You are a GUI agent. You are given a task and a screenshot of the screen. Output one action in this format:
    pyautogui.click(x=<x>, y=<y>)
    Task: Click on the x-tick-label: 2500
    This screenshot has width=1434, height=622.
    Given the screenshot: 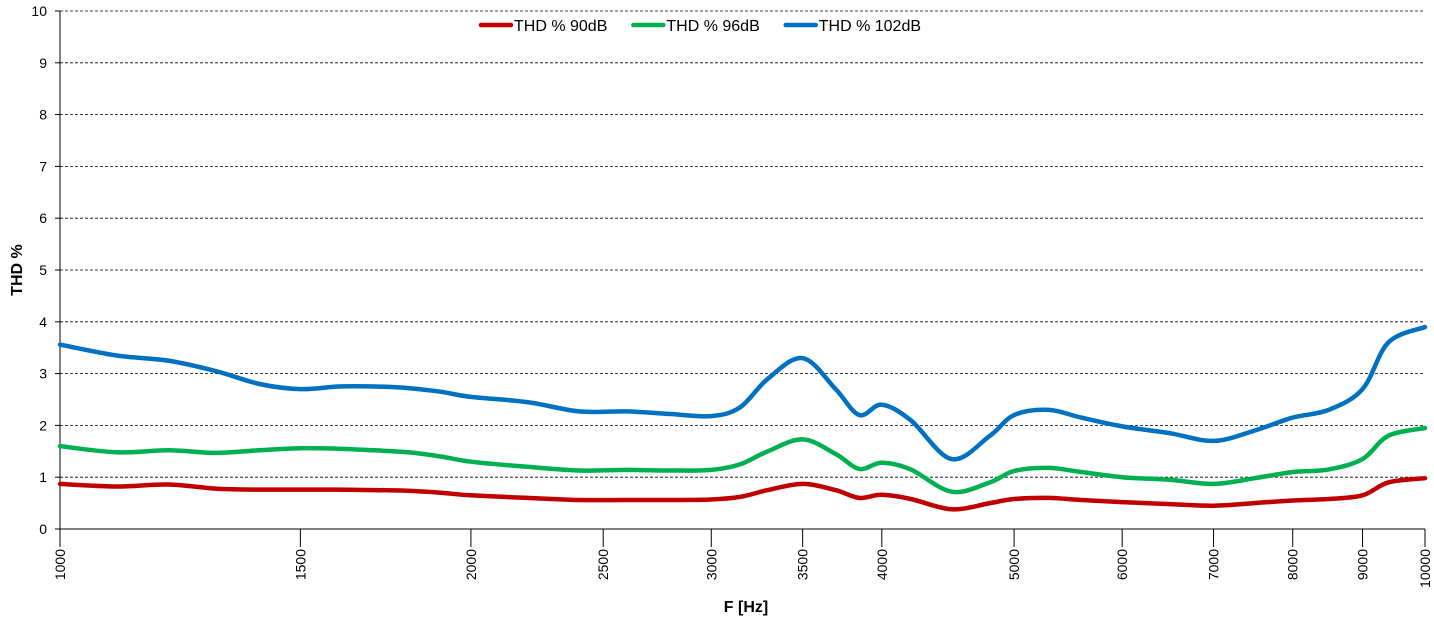 What is the action you would take?
    pyautogui.click(x=603, y=564)
    